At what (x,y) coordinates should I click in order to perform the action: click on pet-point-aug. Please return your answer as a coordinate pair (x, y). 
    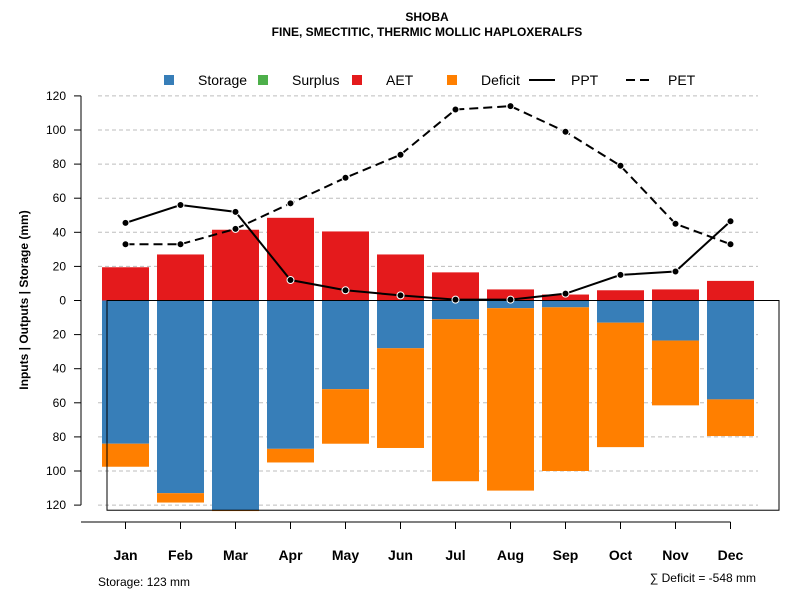
    Looking at the image, I should click on (510, 106).